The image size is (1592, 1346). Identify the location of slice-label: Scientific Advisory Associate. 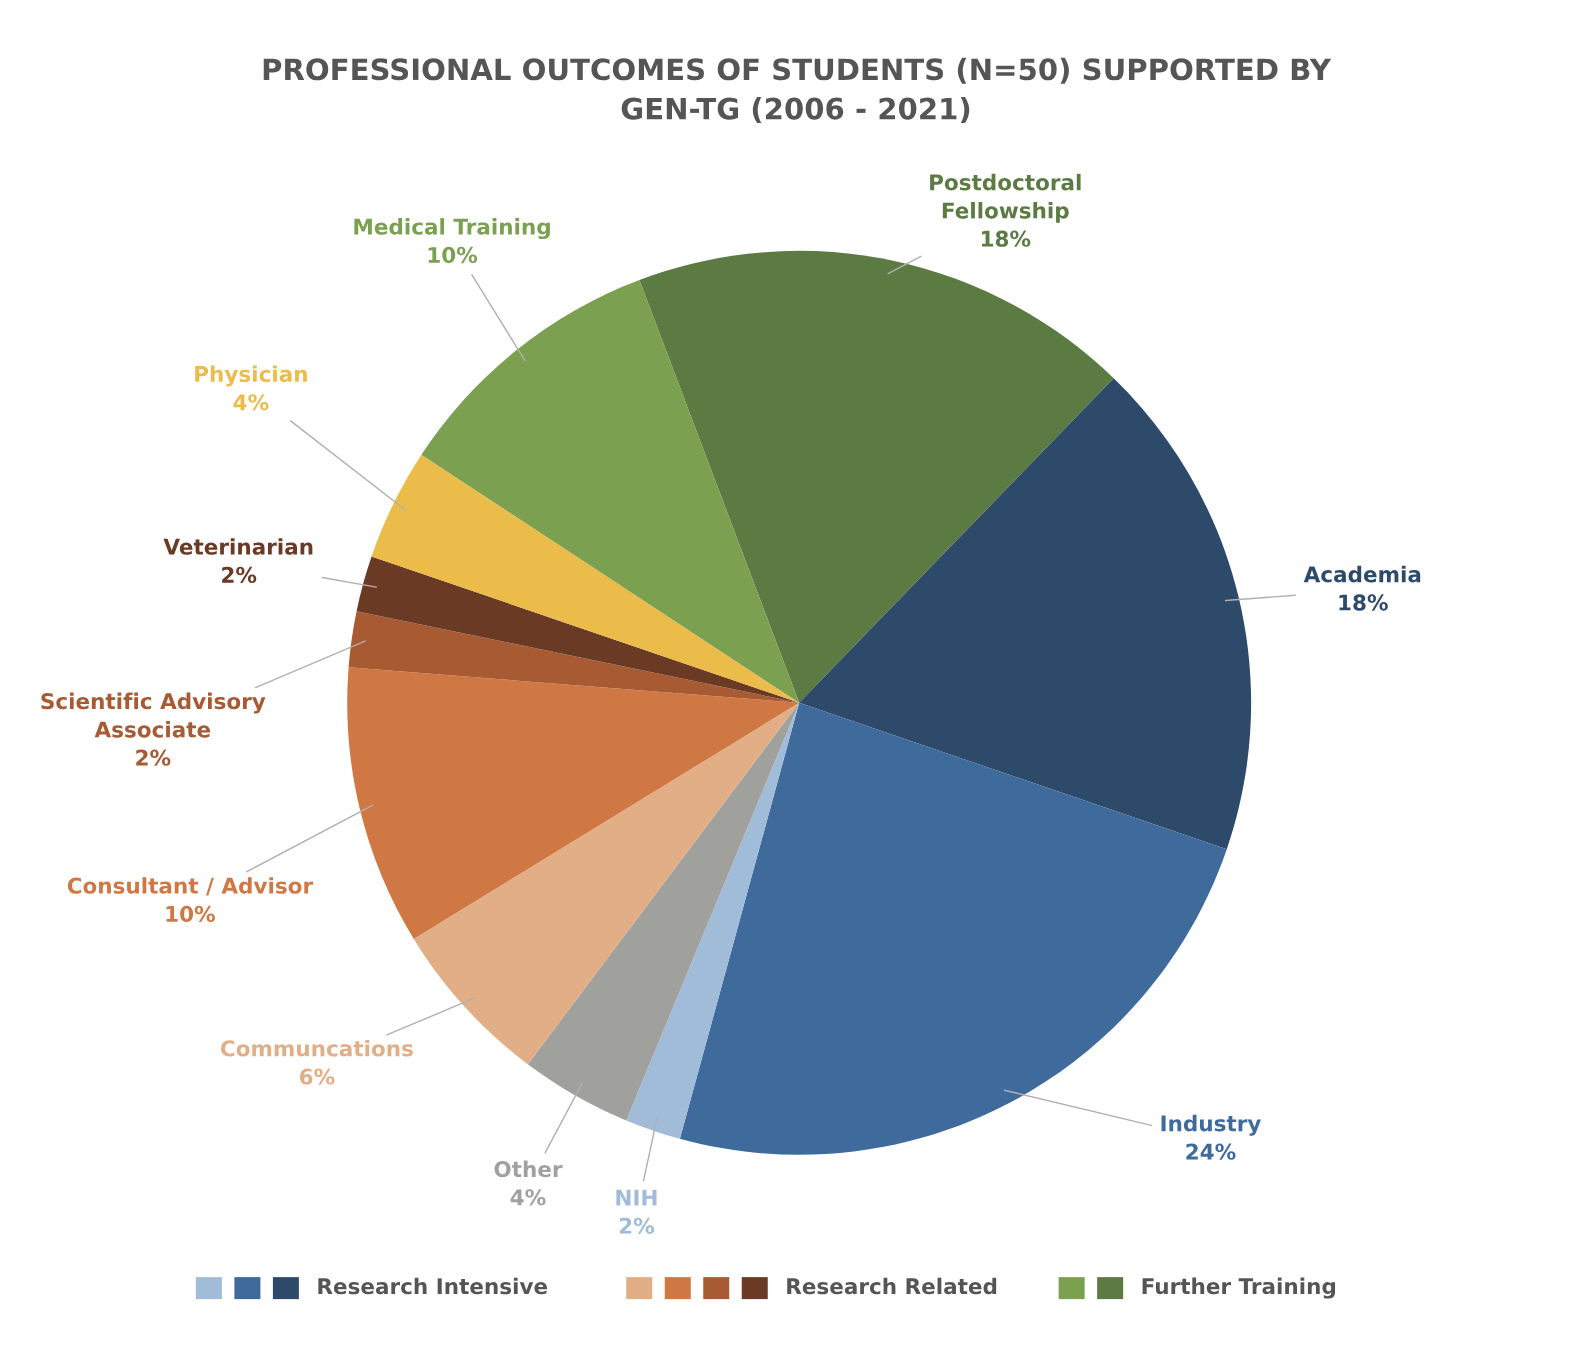
(153, 715).